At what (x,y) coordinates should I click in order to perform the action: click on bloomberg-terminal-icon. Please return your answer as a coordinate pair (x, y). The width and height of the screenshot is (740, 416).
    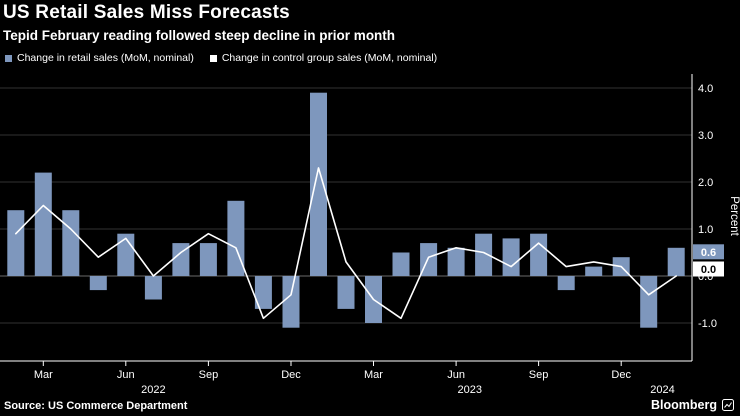
    Looking at the image, I should click on (728, 405).